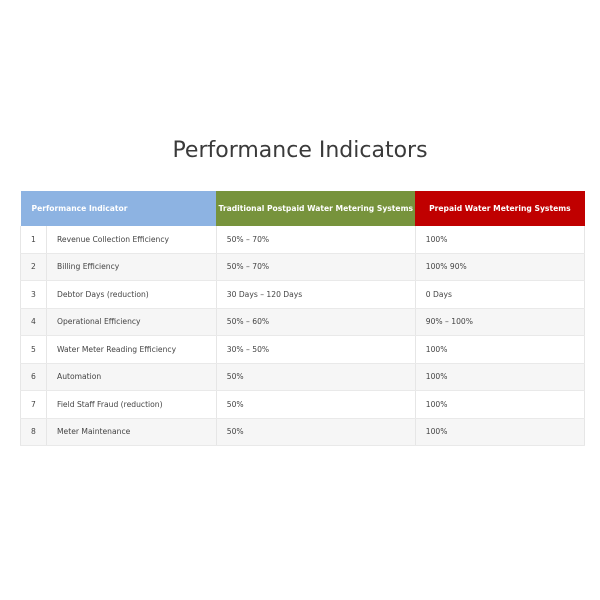 This screenshot has height=600, width=600. Describe the element at coordinates (316, 294) in the screenshot. I see `postpaid-cell: 30 Days – 120 Days` at that location.